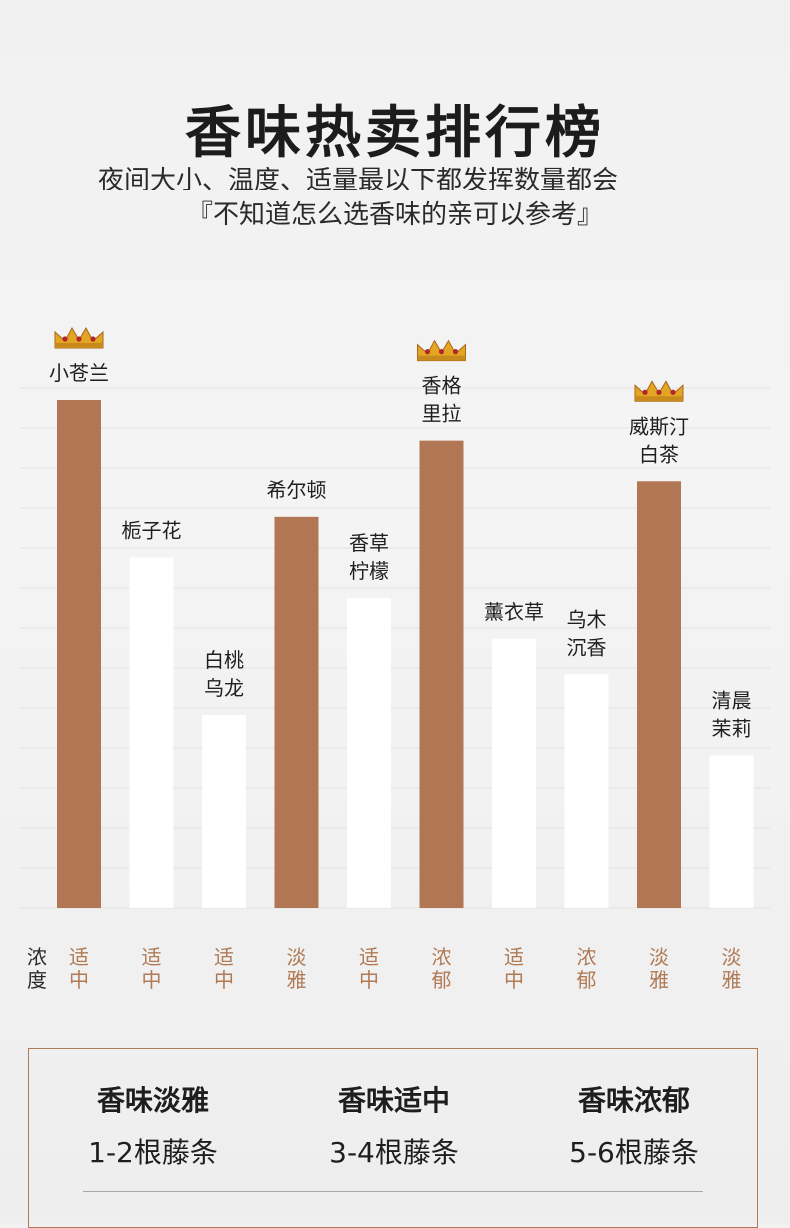 The width and height of the screenshot is (790, 1228). What do you see at coordinates (394, 1125) in the screenshot?
I see `legend-medium: 香味适中 3-4根藤条` at bounding box center [394, 1125].